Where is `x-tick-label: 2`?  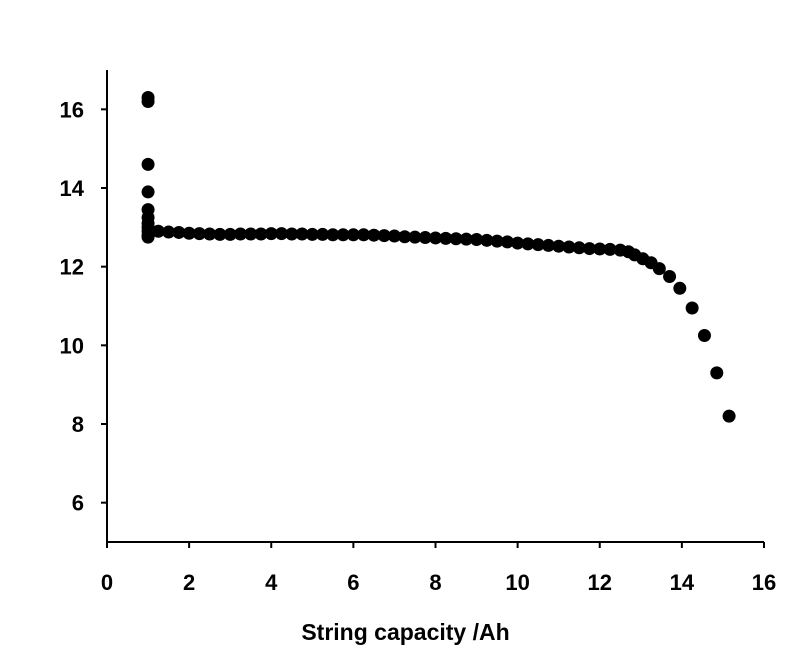 x-tick-label: 2 is located at coordinates (189, 582).